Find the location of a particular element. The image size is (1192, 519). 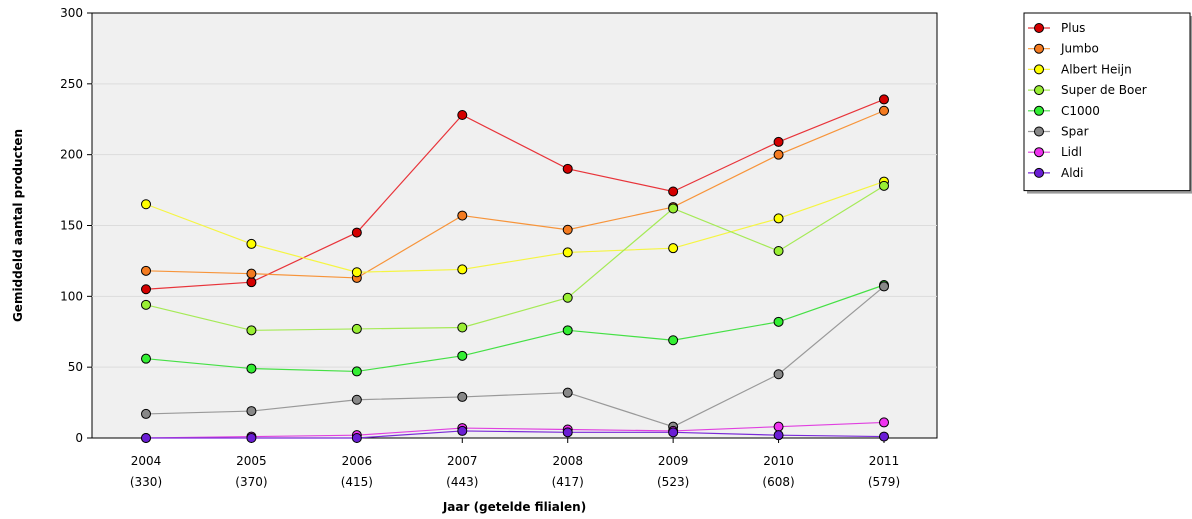

legend-item: C1000 is located at coordinates (1064, 111).